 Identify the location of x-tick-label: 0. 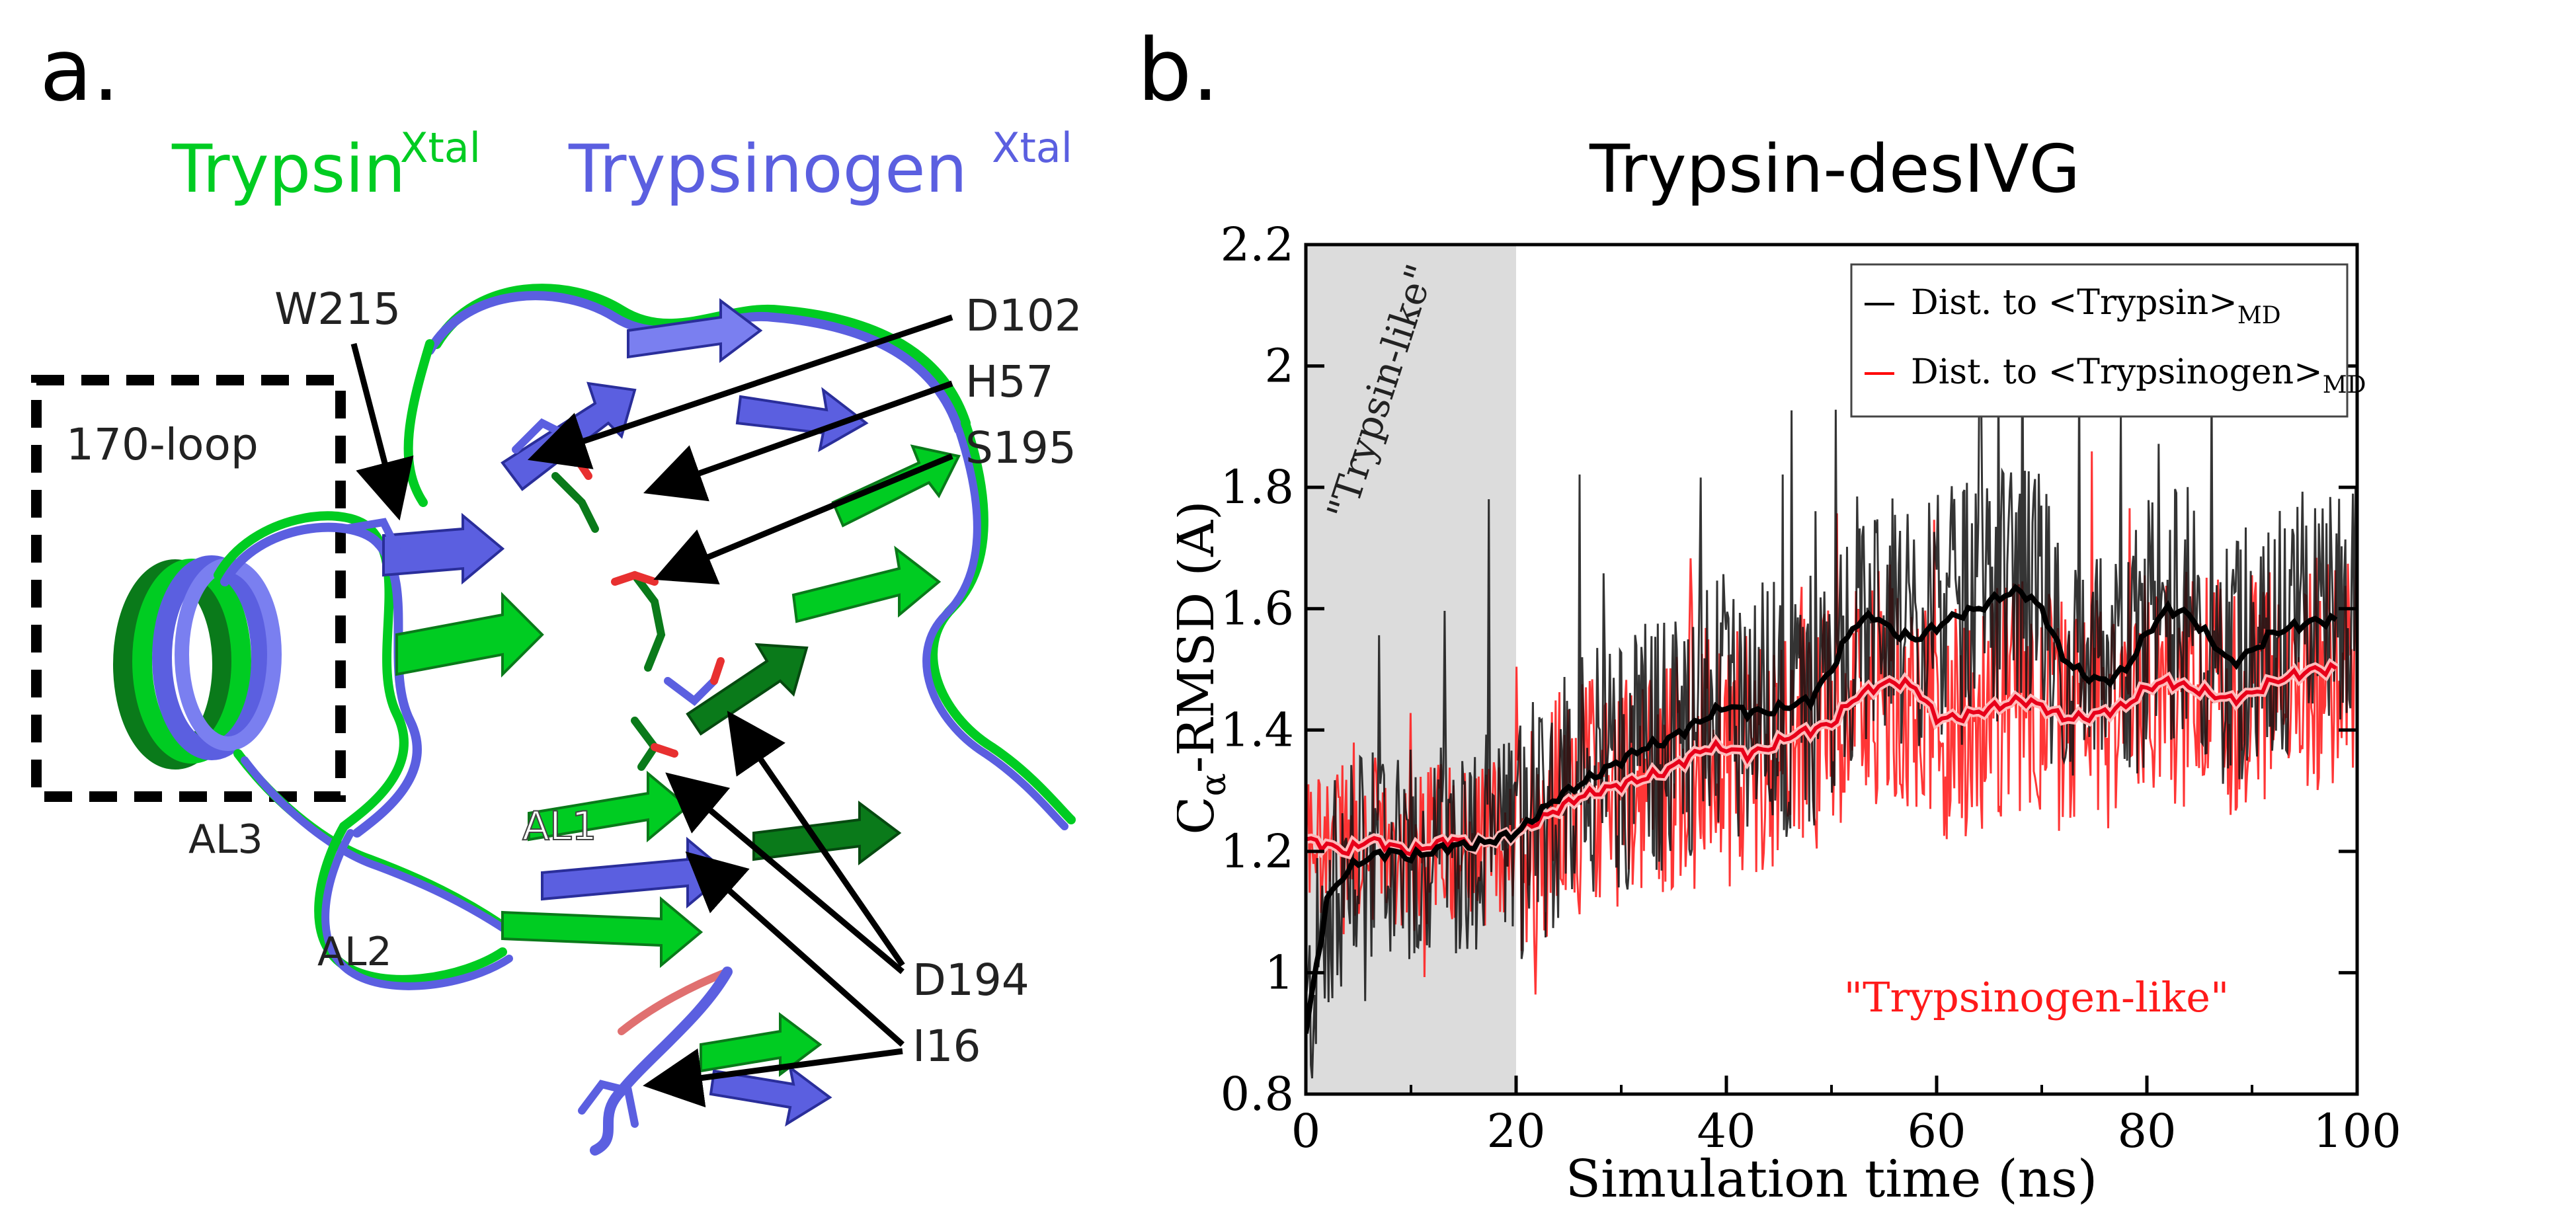
(1306, 1131).